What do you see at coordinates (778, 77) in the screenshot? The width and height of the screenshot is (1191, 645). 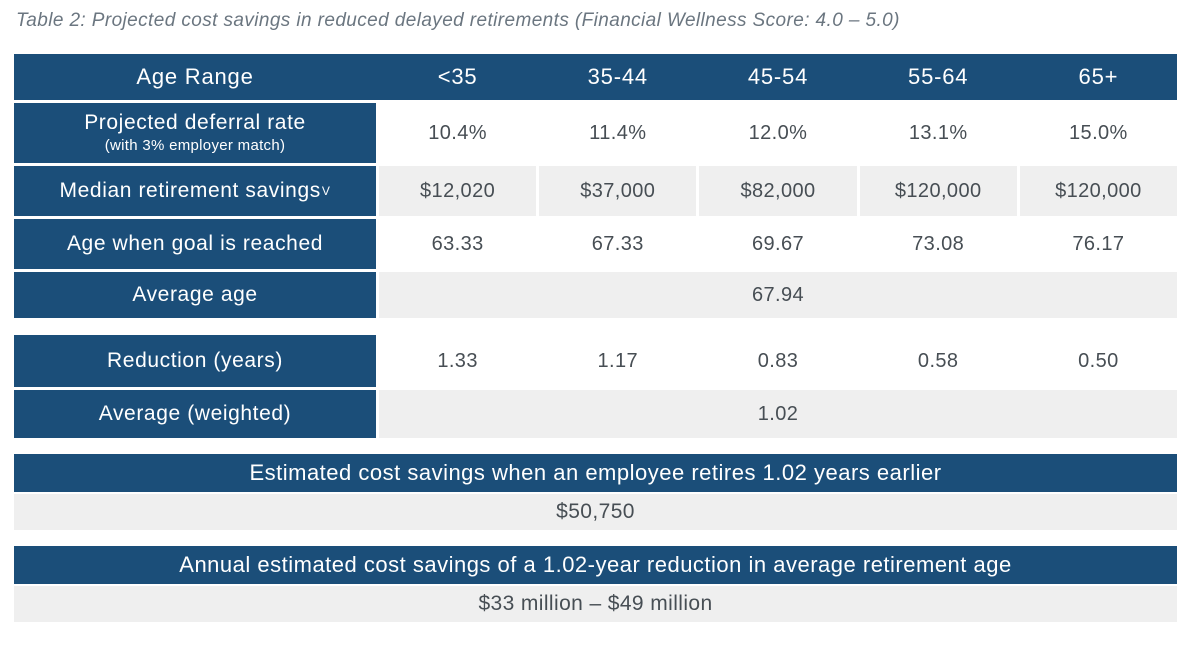 I see `col-header-45-54: 45-54` at bounding box center [778, 77].